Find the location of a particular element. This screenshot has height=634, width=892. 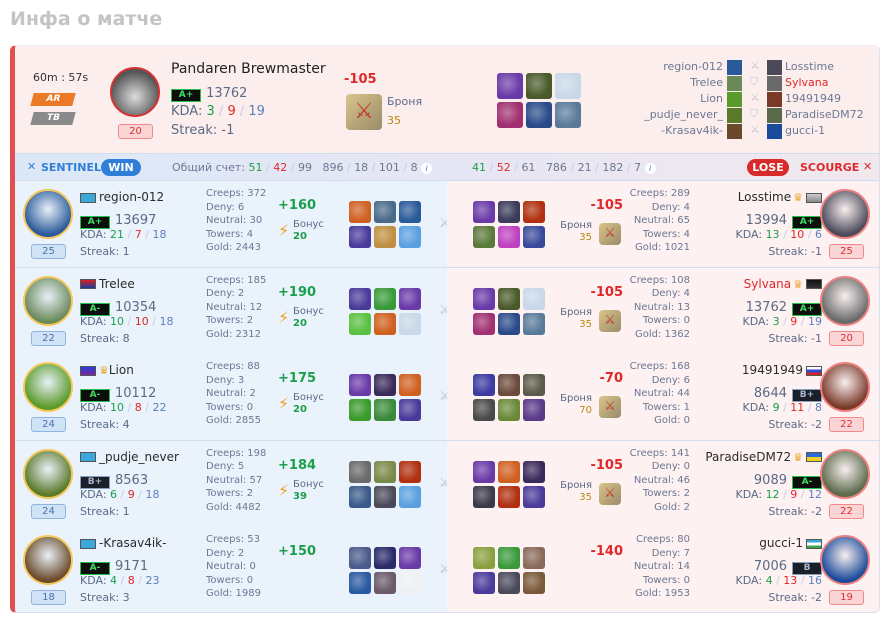

player-name: ParadiseDM72 ♛ is located at coordinates (763, 457).